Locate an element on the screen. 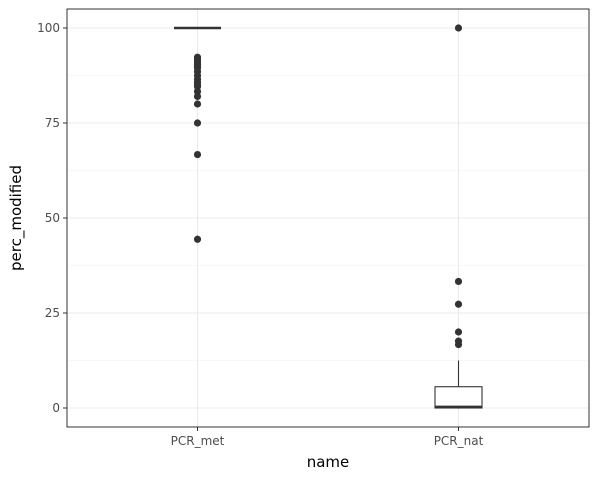  y-tick-label: 75 is located at coordinates (52, 123).